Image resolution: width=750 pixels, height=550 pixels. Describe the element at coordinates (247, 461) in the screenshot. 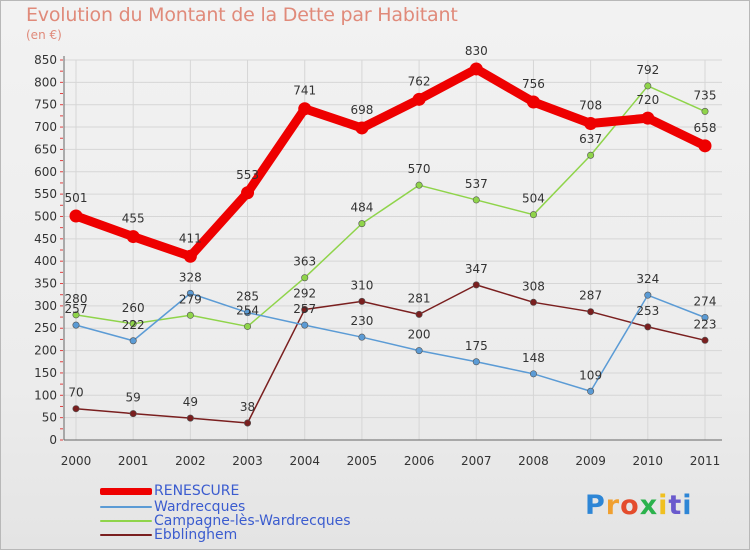

I see `x-tick-label: 2003` at that location.